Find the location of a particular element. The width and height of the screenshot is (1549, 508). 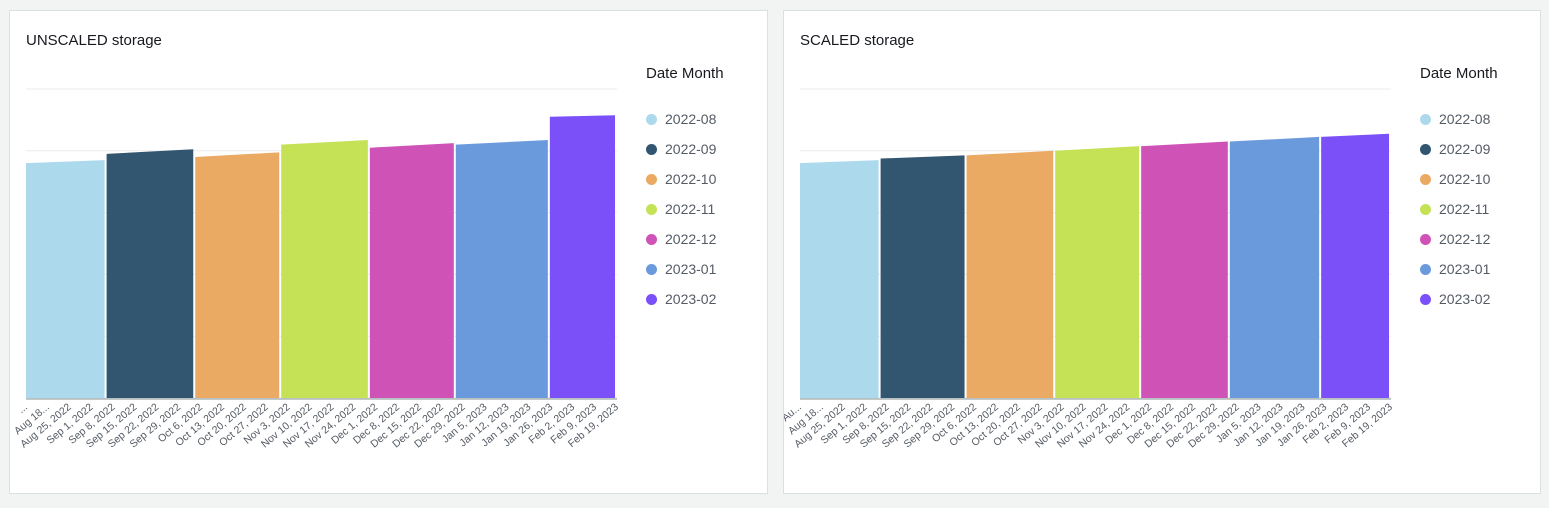

chart-title: UNSCALED storage is located at coordinates (94, 40).